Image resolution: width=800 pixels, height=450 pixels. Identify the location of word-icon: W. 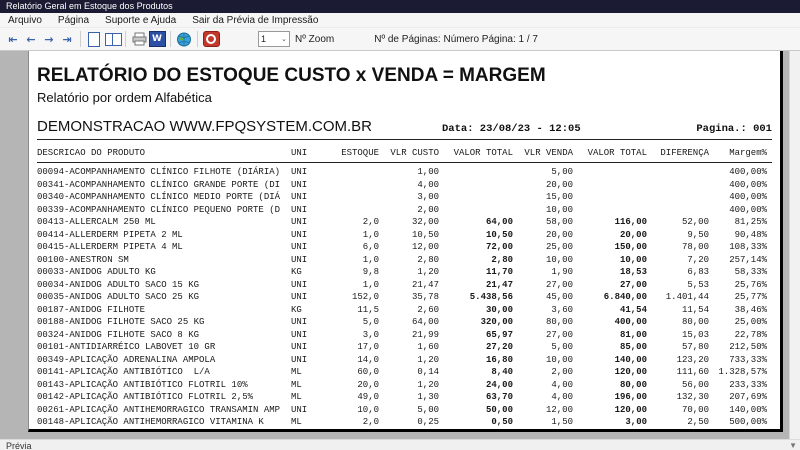
(157, 39).